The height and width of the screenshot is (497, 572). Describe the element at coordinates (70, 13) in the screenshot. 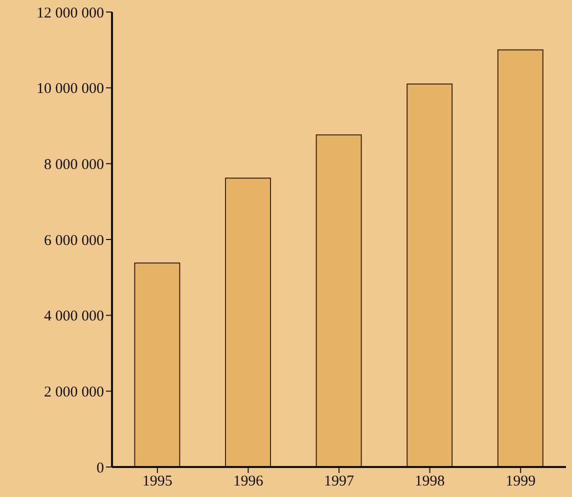

I see `y-tick-label: 12 000 000` at that location.